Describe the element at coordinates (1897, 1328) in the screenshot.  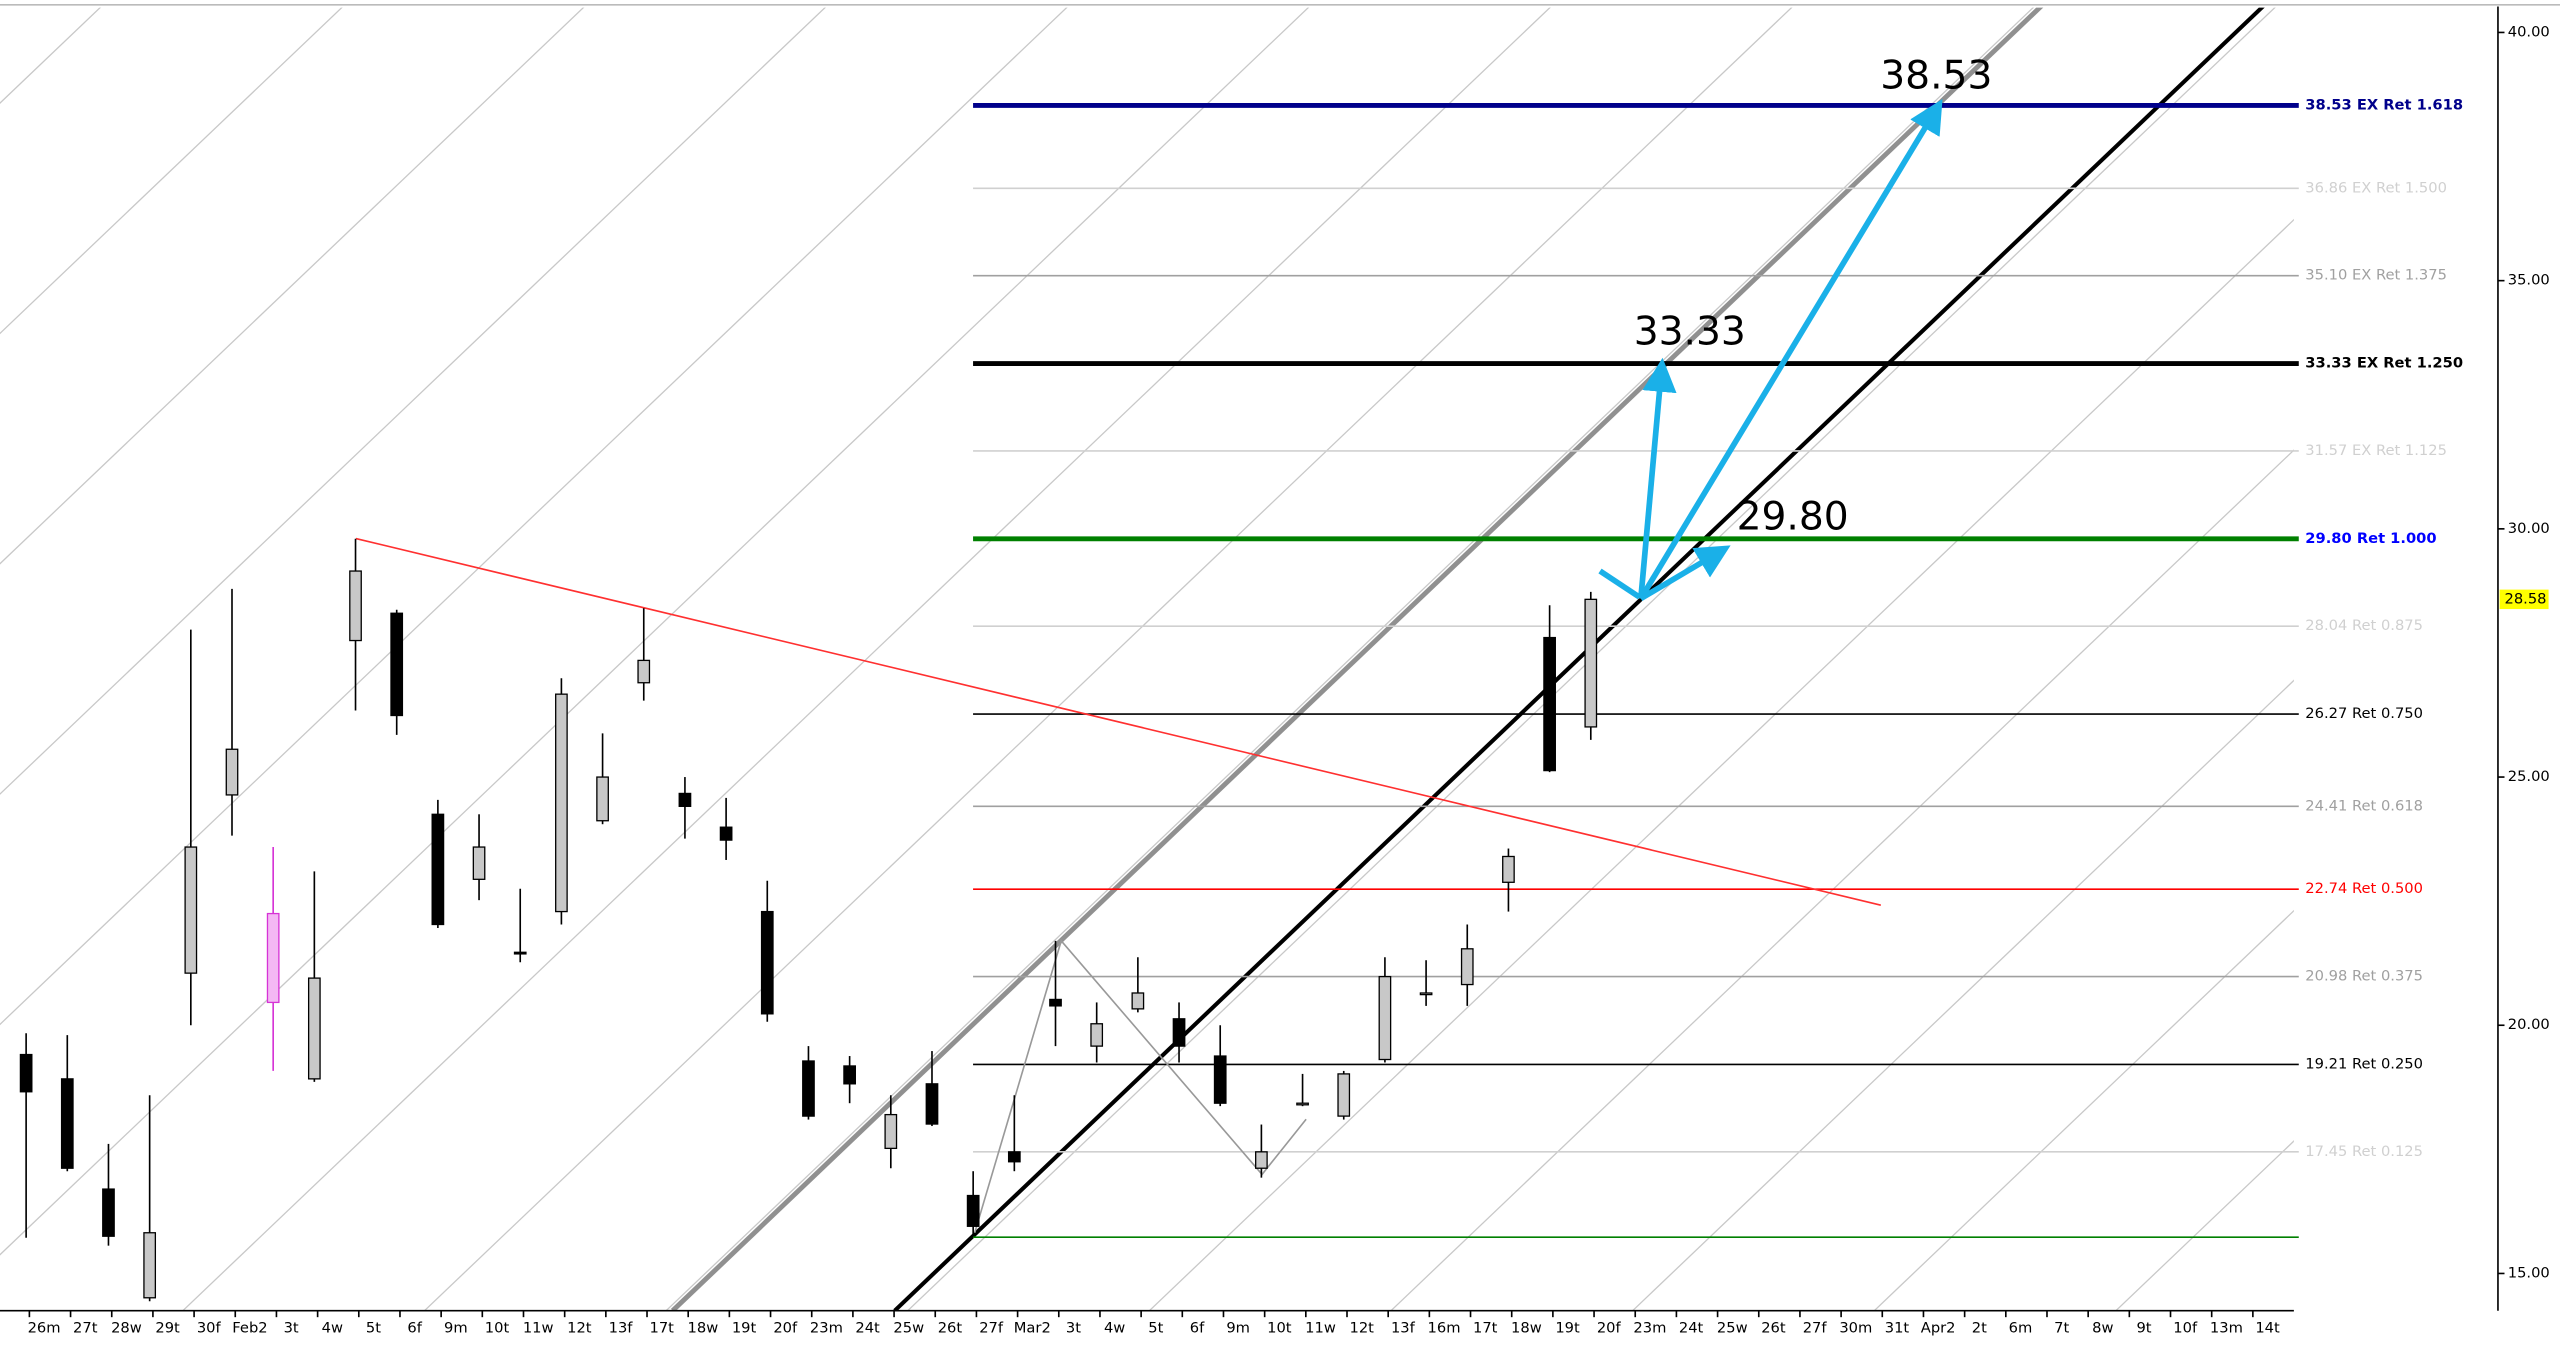
I see `x-tick-label: 31t` at that location.